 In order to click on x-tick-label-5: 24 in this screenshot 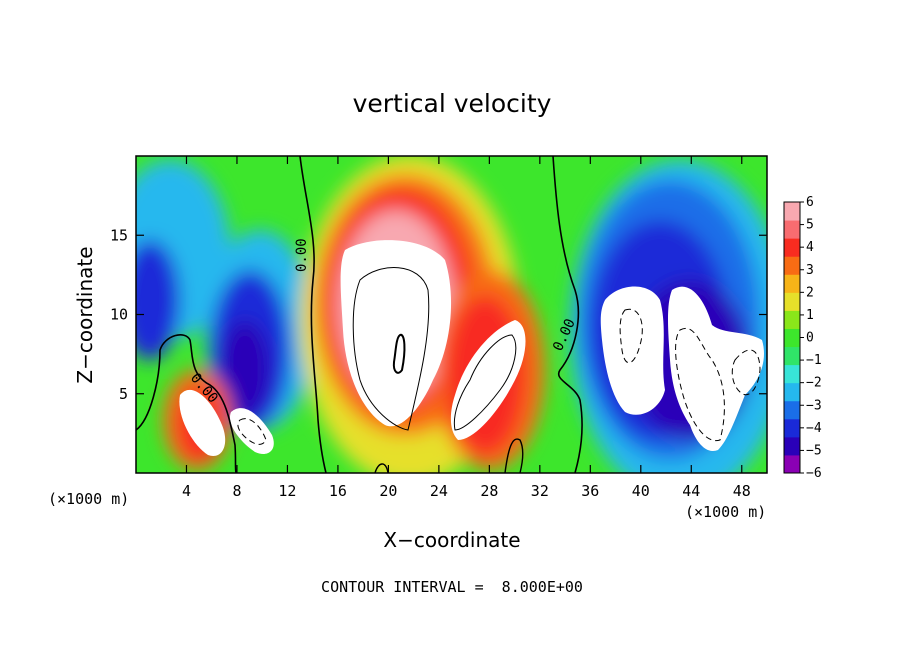, I will do `click(439, 491)`.